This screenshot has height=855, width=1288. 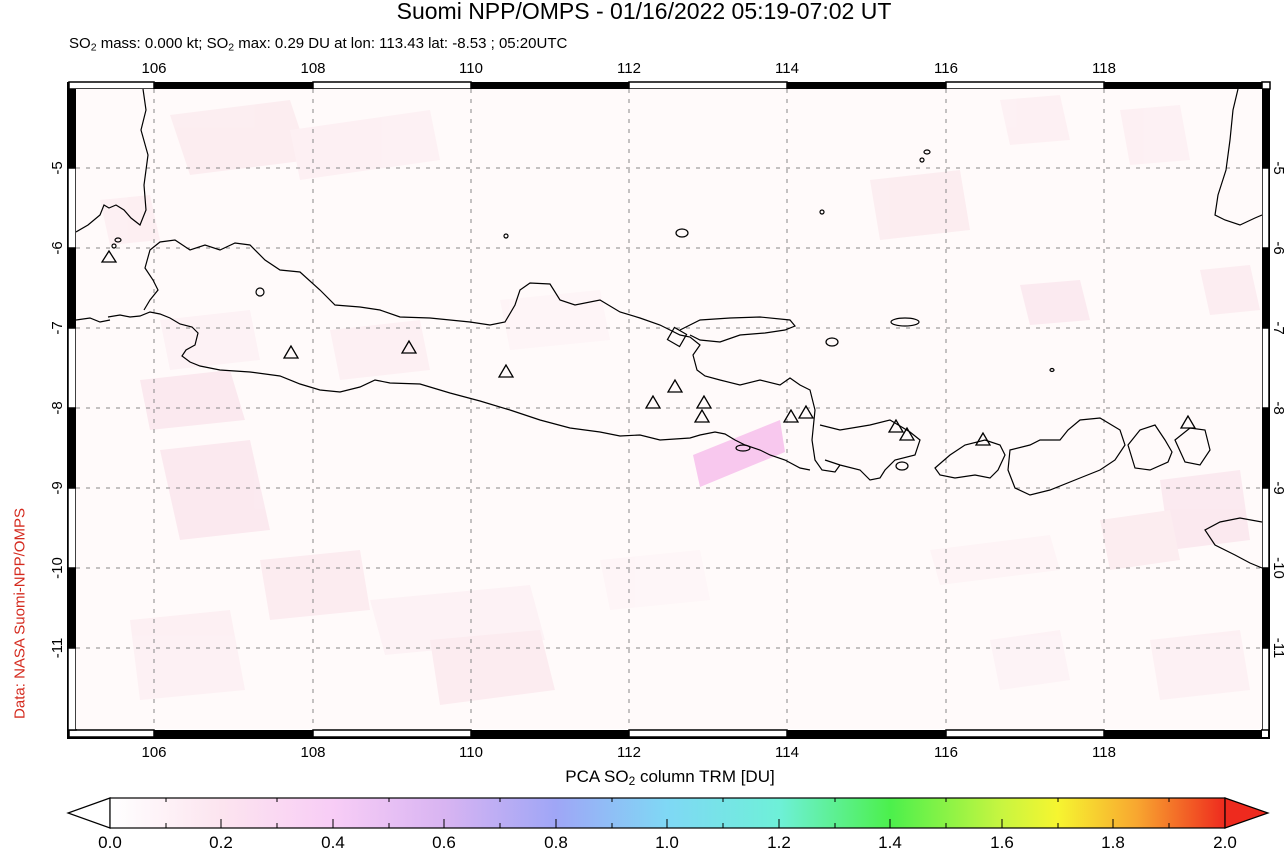 I want to click on colorbar-label-text: column TRM [DU], so click(x=705, y=776).